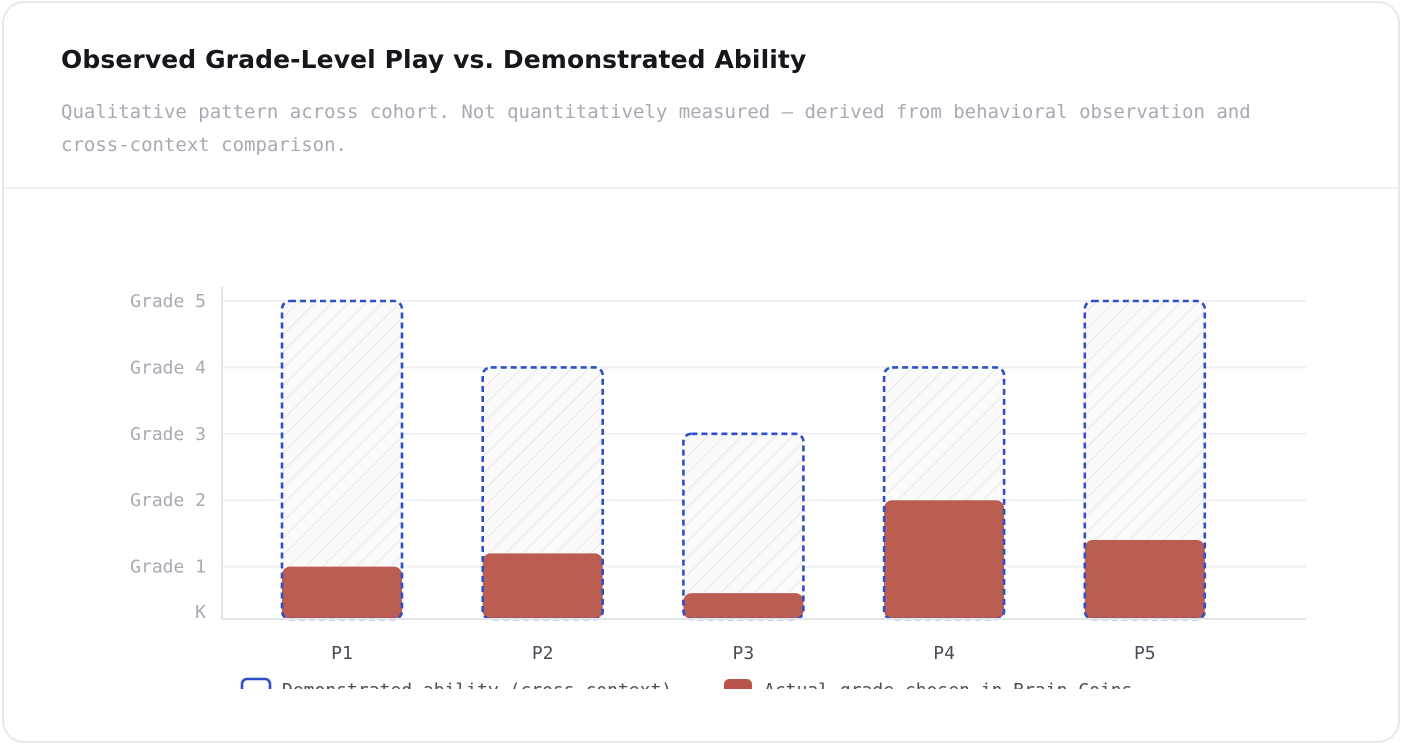 The width and height of the screenshot is (1406, 746). I want to click on legend-swatch-demonstrated, so click(256, 683).